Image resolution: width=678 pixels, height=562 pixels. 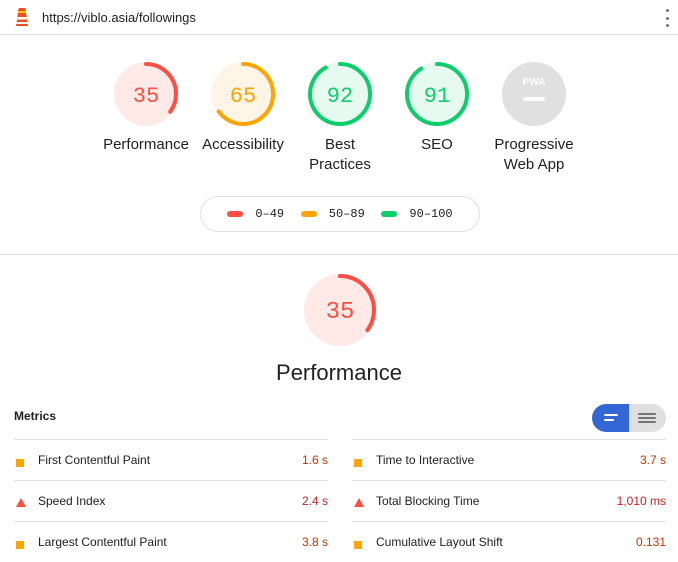 I want to click on gauge-pwa: PWA Progressive Web App, so click(x=534, y=117).